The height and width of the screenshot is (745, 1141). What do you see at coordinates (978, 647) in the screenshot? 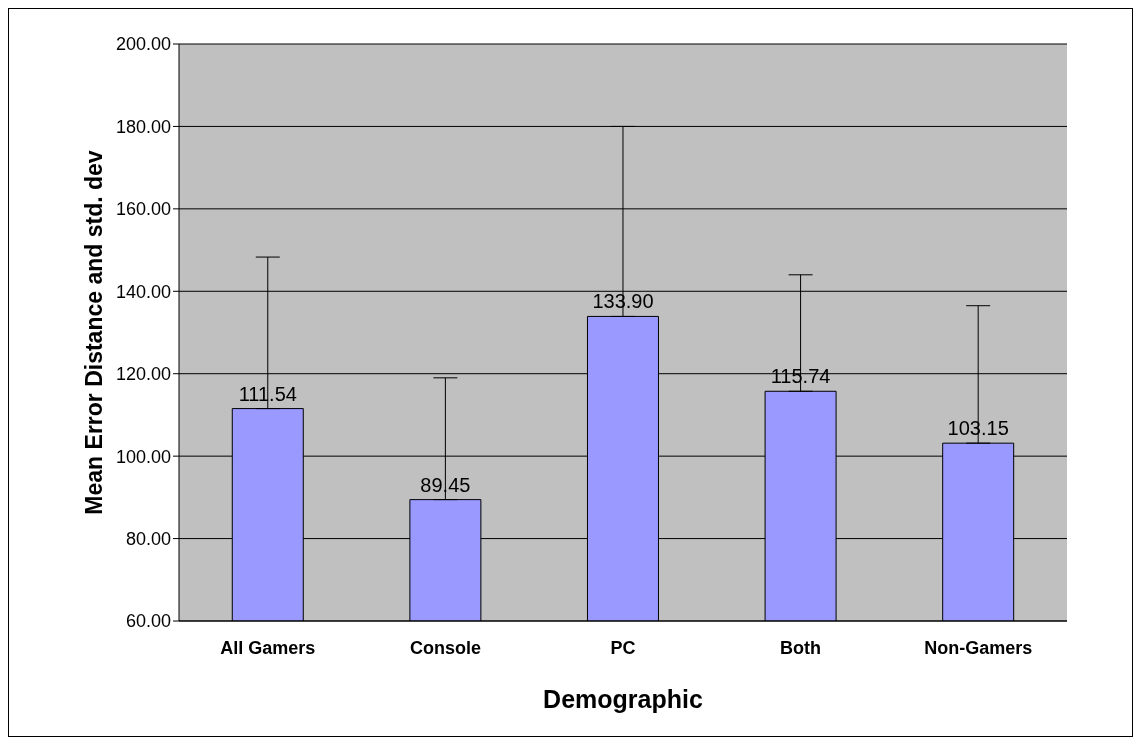
I see `x-tick-label: Non-Gamers` at bounding box center [978, 647].